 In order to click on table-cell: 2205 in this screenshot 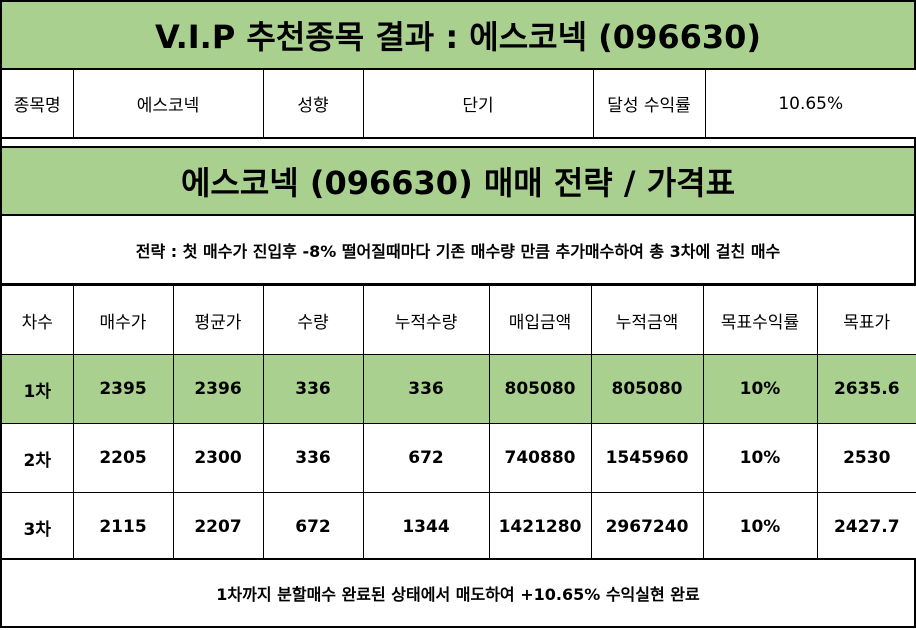, I will do `click(123, 458)`.